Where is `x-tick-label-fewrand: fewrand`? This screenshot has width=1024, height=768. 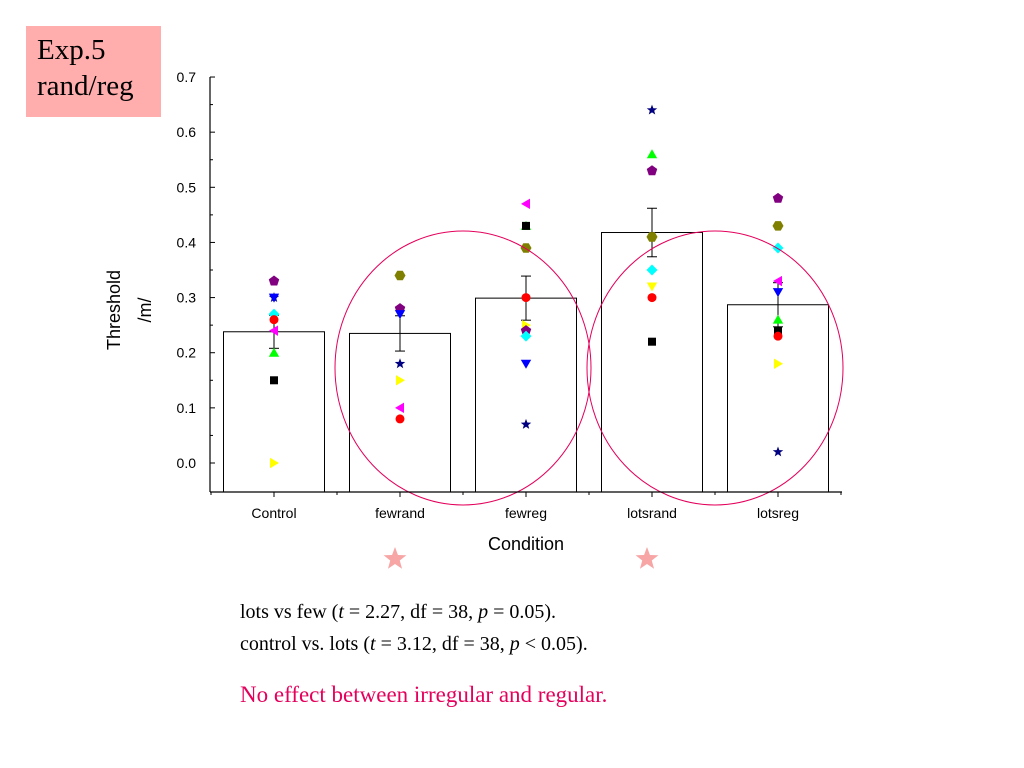 x-tick-label-fewrand: fewrand is located at coordinates (400, 513).